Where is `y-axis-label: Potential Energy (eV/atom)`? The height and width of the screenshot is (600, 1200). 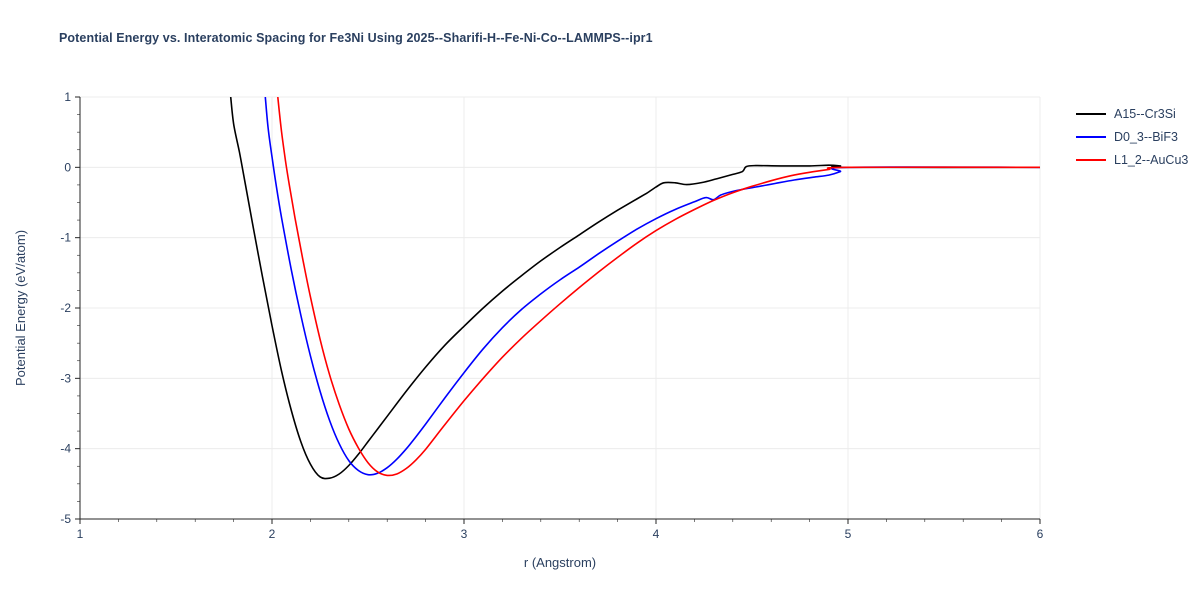 y-axis-label: Potential Energy (eV/atom) is located at coordinates (20, 308).